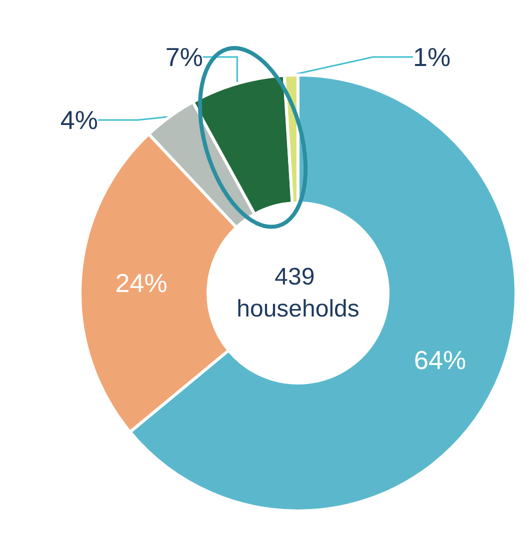 The image size is (529, 535). What do you see at coordinates (298, 293) in the screenshot?
I see `text: 439 households` at bounding box center [298, 293].